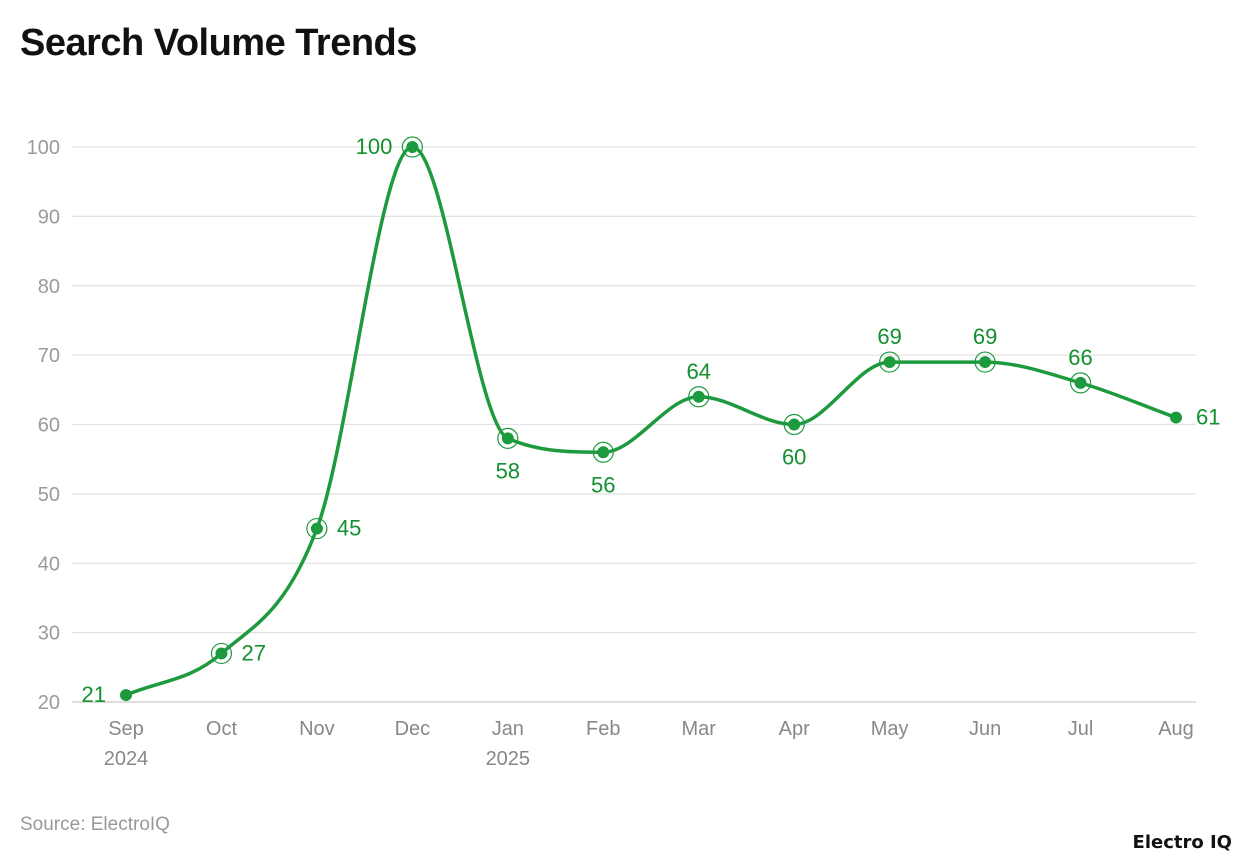 This screenshot has width=1240, height=858. What do you see at coordinates (374, 146) in the screenshot?
I see `data-label: 100` at bounding box center [374, 146].